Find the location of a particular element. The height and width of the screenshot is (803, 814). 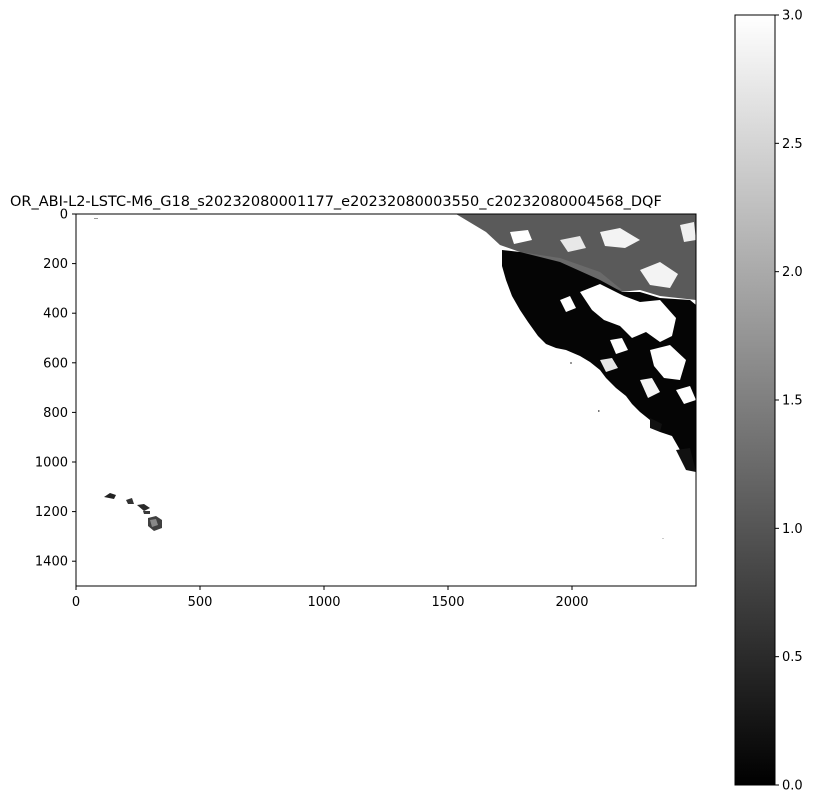

y-tick-label: 1000 is located at coordinates (51, 463).